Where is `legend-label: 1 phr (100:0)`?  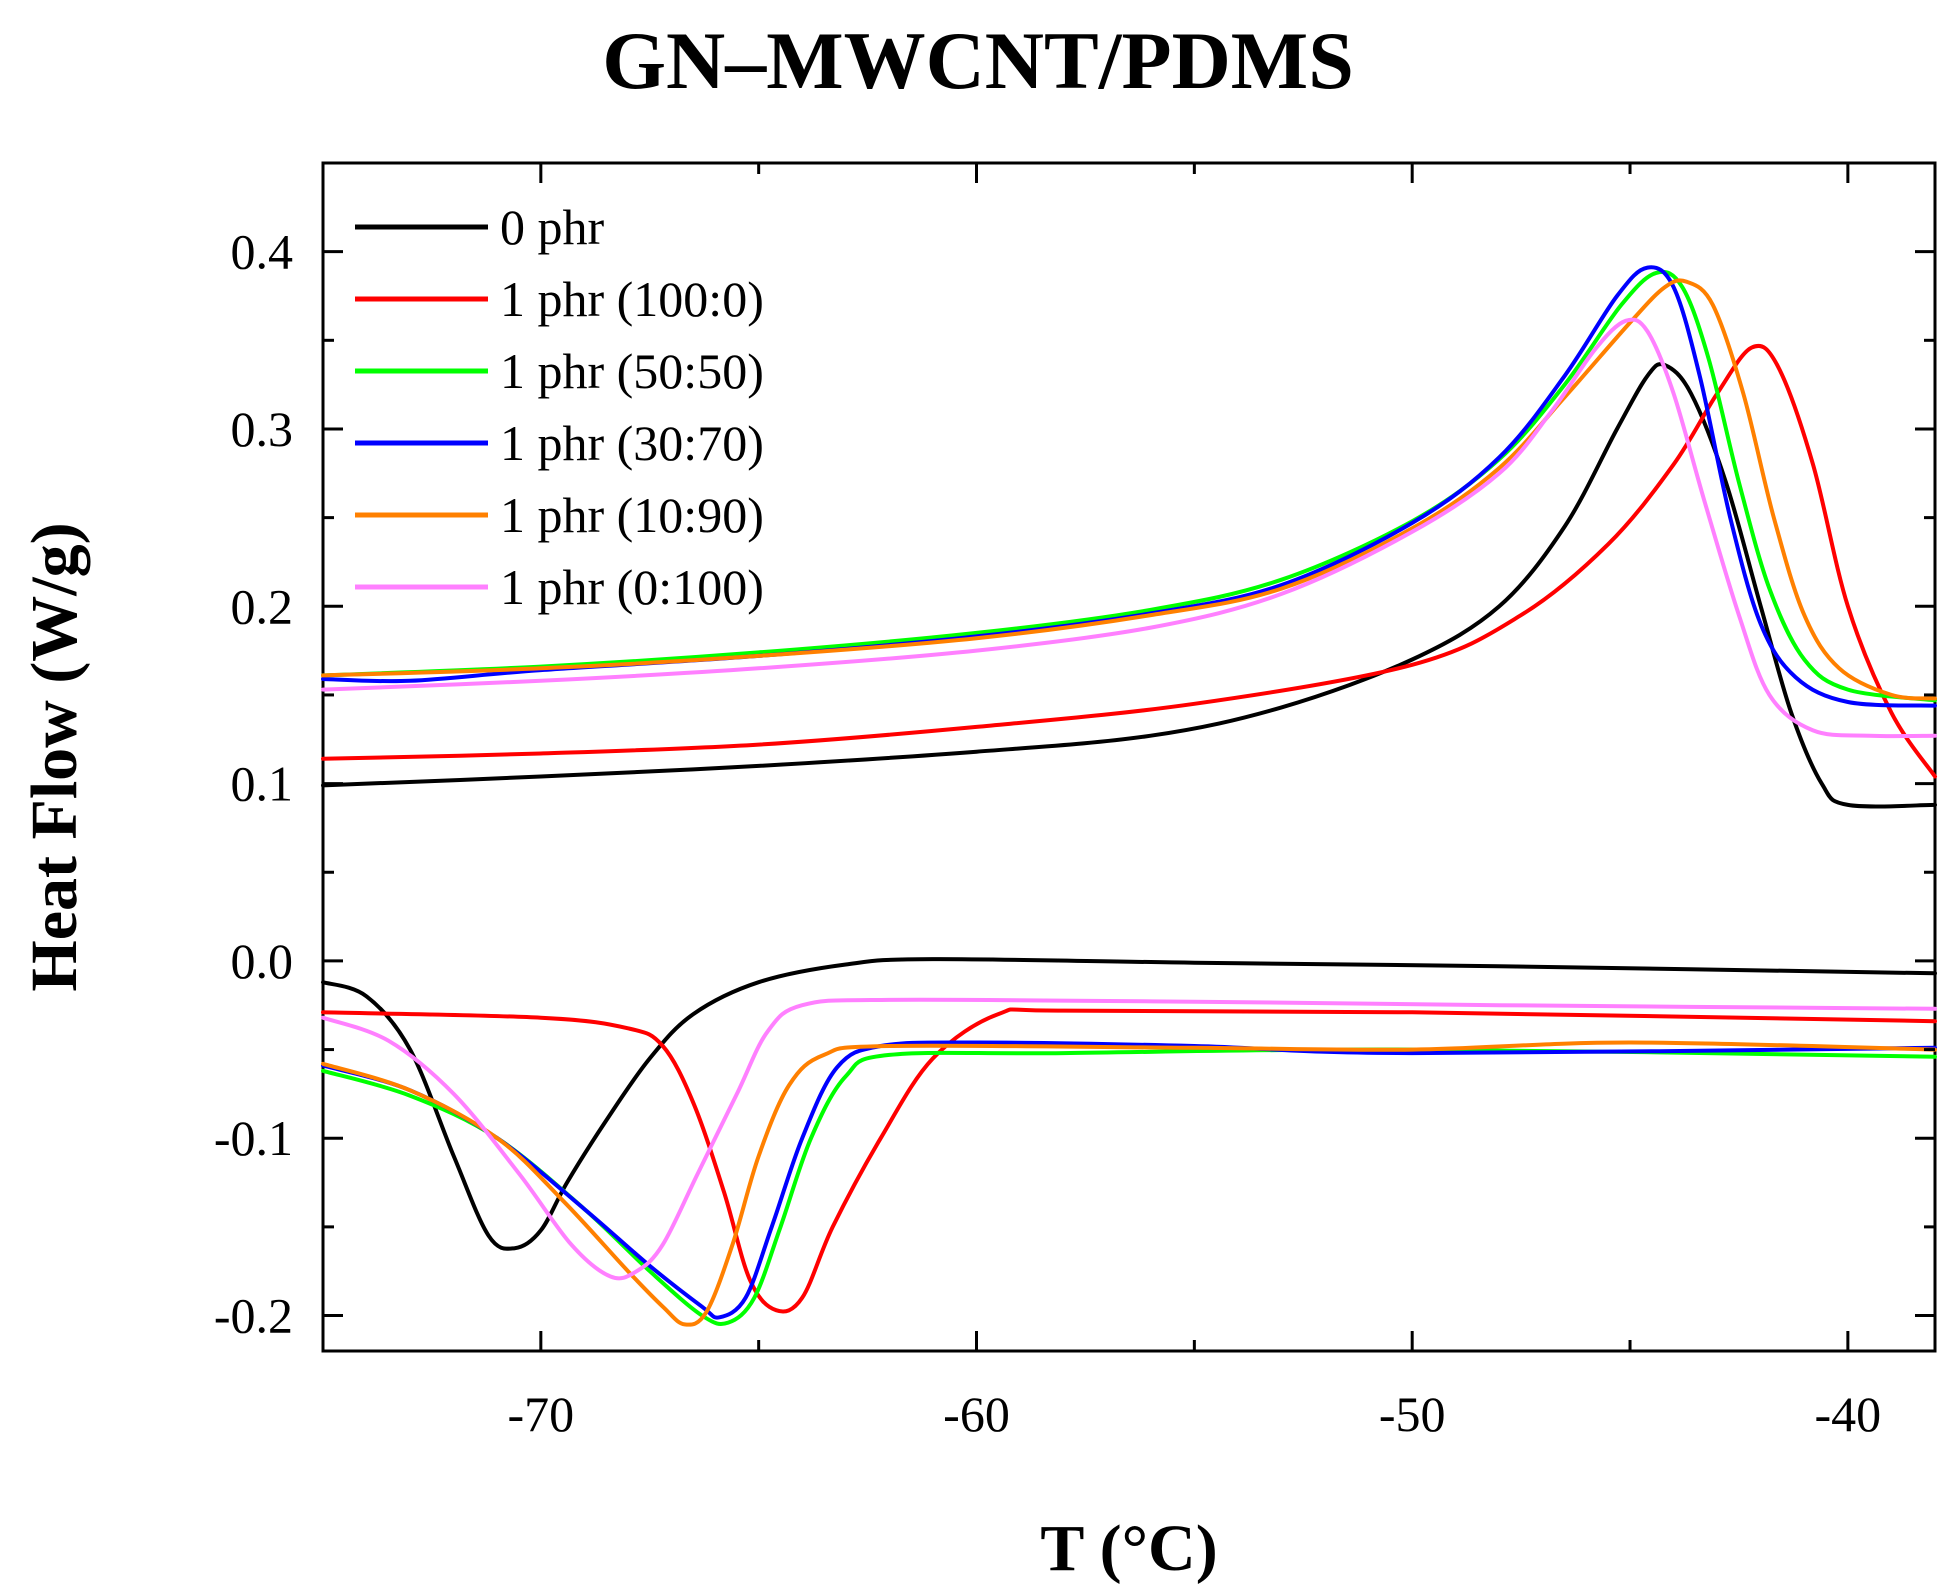 legend-label: 1 phr (100:0) is located at coordinates (632, 299).